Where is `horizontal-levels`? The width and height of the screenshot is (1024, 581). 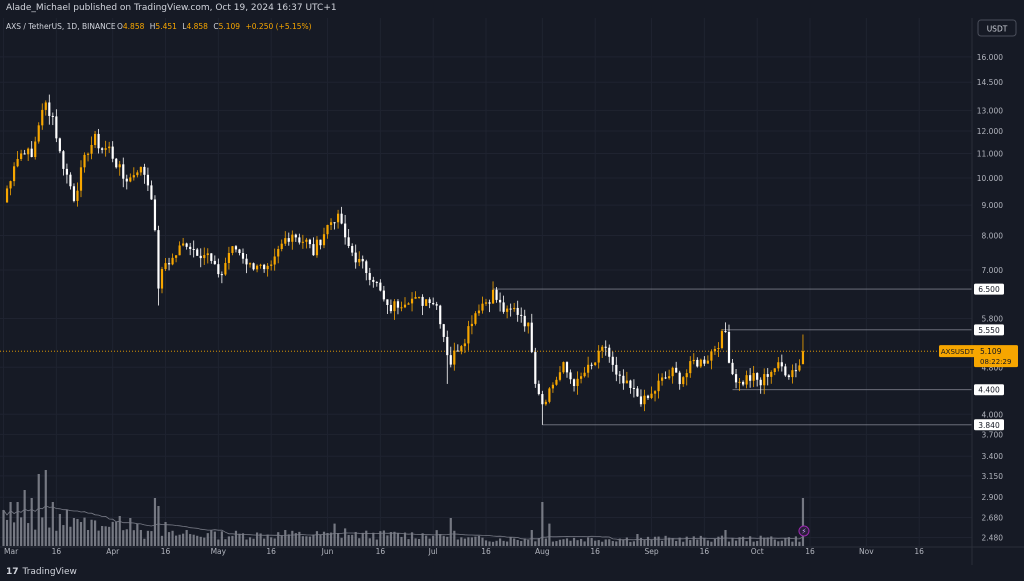
horizontal-levels is located at coordinates (732, 357).